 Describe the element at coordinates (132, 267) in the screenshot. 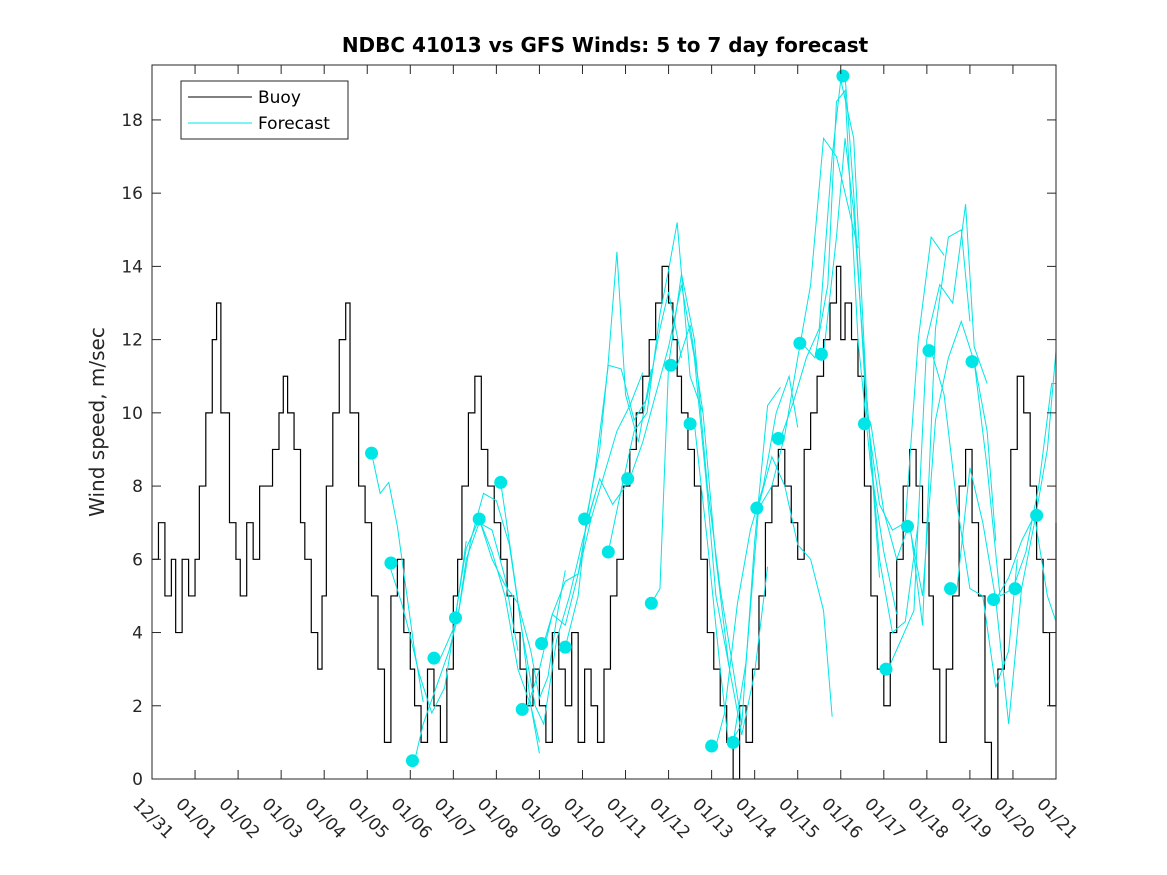

I see `y-tick-label: 14` at that location.